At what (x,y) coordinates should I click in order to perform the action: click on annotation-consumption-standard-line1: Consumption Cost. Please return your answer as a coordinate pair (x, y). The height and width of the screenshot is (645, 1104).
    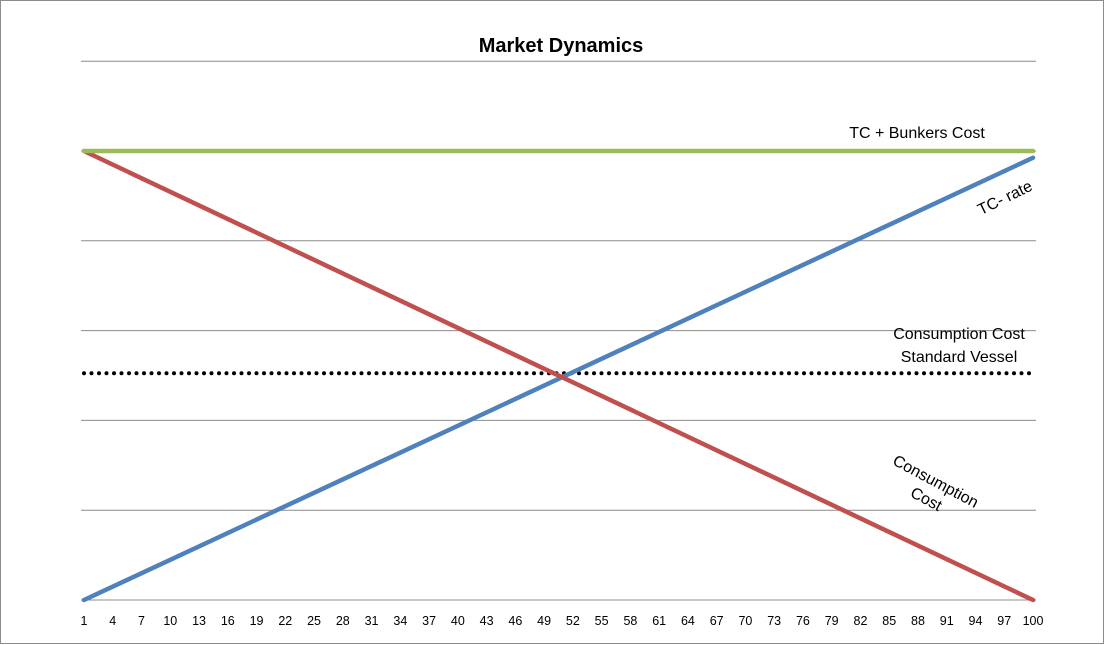
    Looking at the image, I should click on (959, 334).